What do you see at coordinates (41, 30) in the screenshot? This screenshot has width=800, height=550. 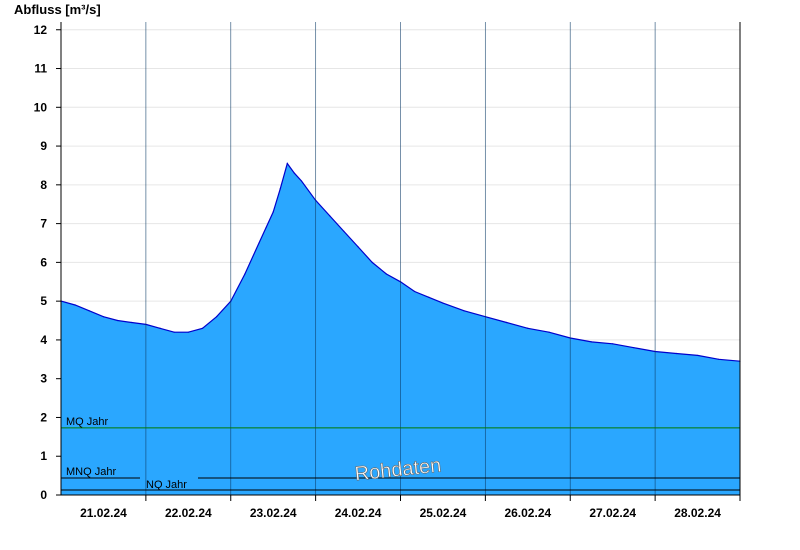 I see `y-tick-label: 12` at bounding box center [41, 30].